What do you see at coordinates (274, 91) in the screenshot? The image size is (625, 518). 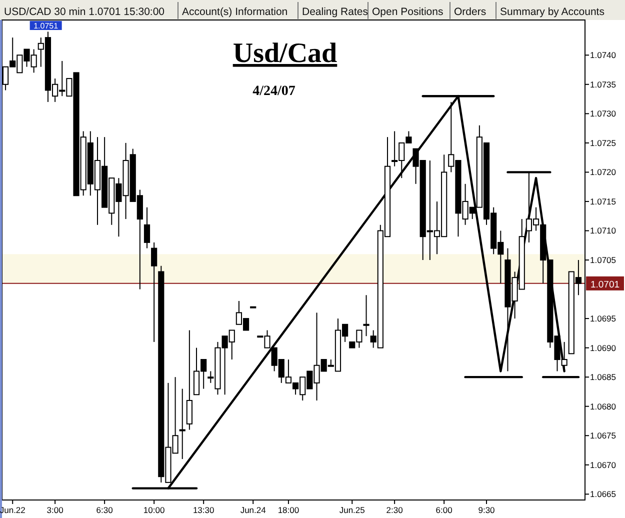 I see `text: 4/24/07` at bounding box center [274, 91].